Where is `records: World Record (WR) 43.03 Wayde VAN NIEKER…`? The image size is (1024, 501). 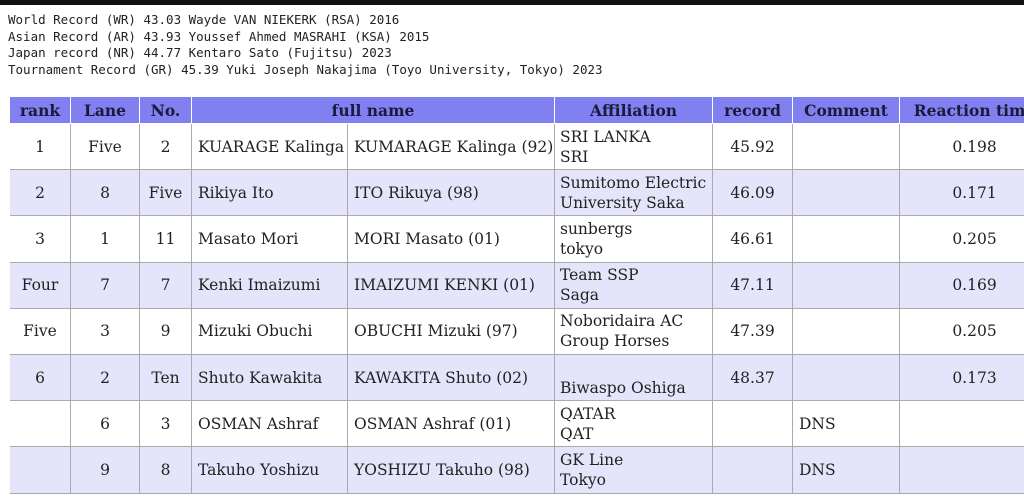 records: World Record (WR) 43.03 Wayde VAN NIEKER… is located at coordinates (305, 45).